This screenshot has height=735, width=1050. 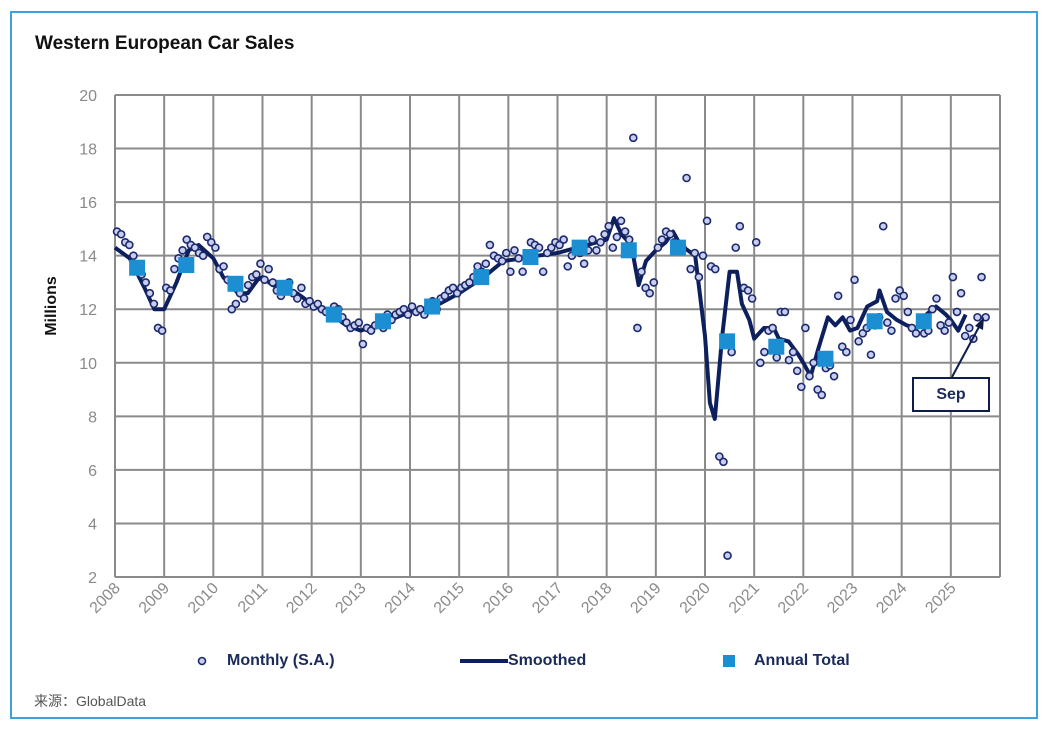 I want to click on y-tick-label: 6, so click(x=92, y=471).